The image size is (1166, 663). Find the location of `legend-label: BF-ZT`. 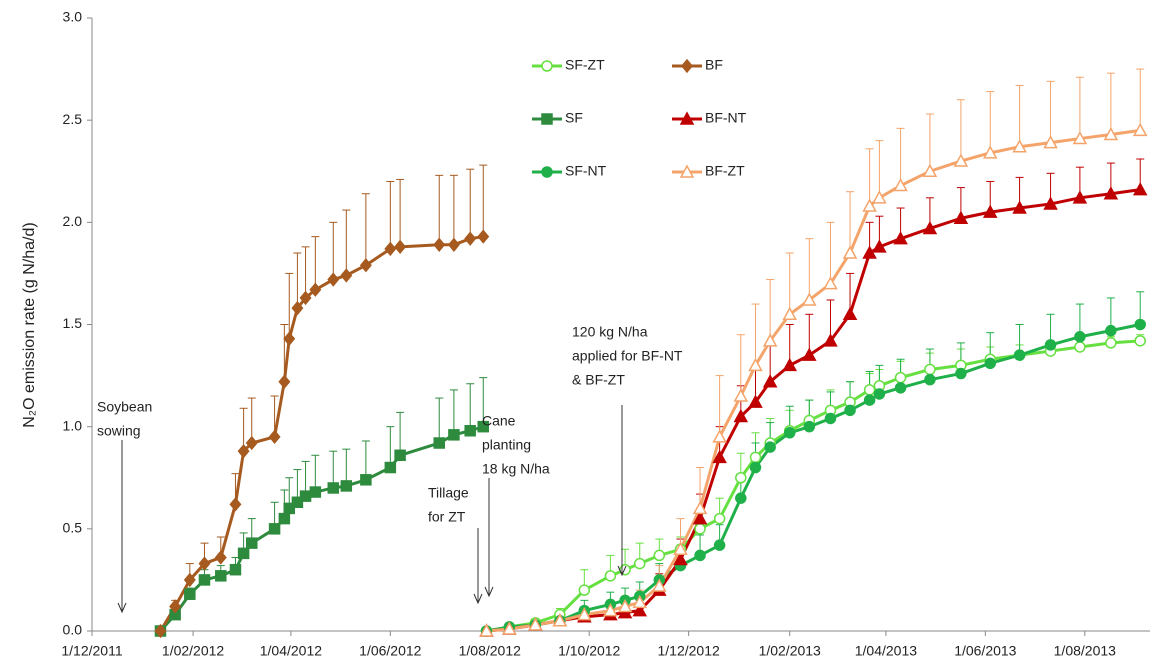

legend-label: BF-ZT is located at coordinates (725, 171).